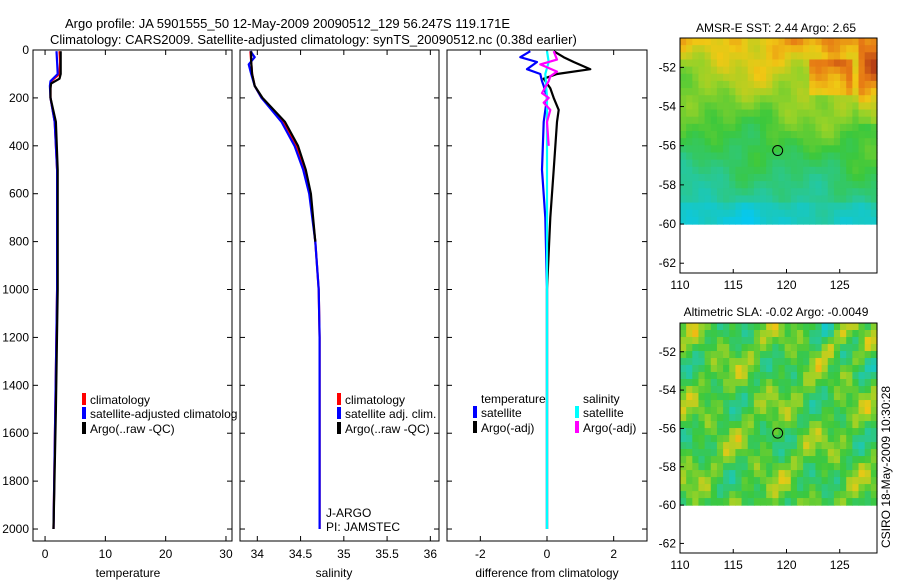 Image resolution: width=900 pixels, height=580 pixels. I want to click on legend-label-temp-satellite: satellite, so click(501, 413).